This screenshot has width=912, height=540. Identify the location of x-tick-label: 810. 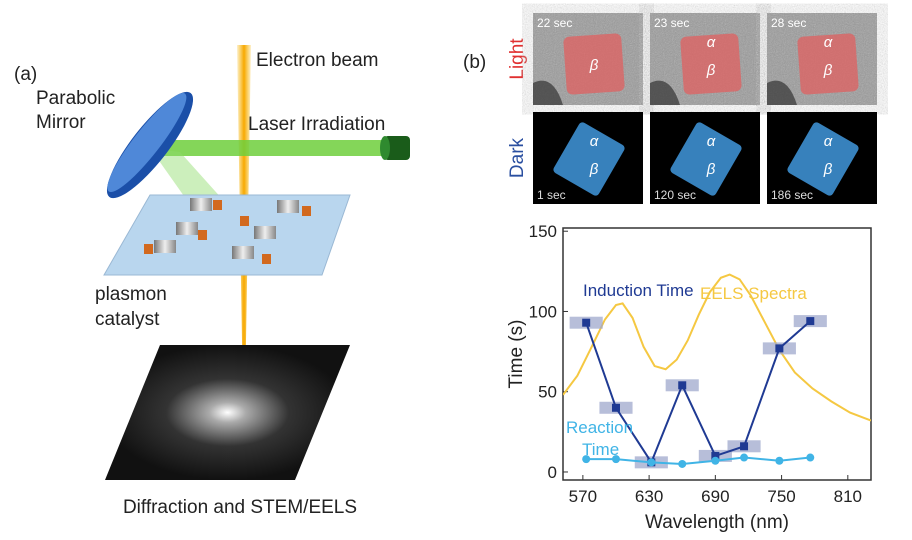
(848, 496).